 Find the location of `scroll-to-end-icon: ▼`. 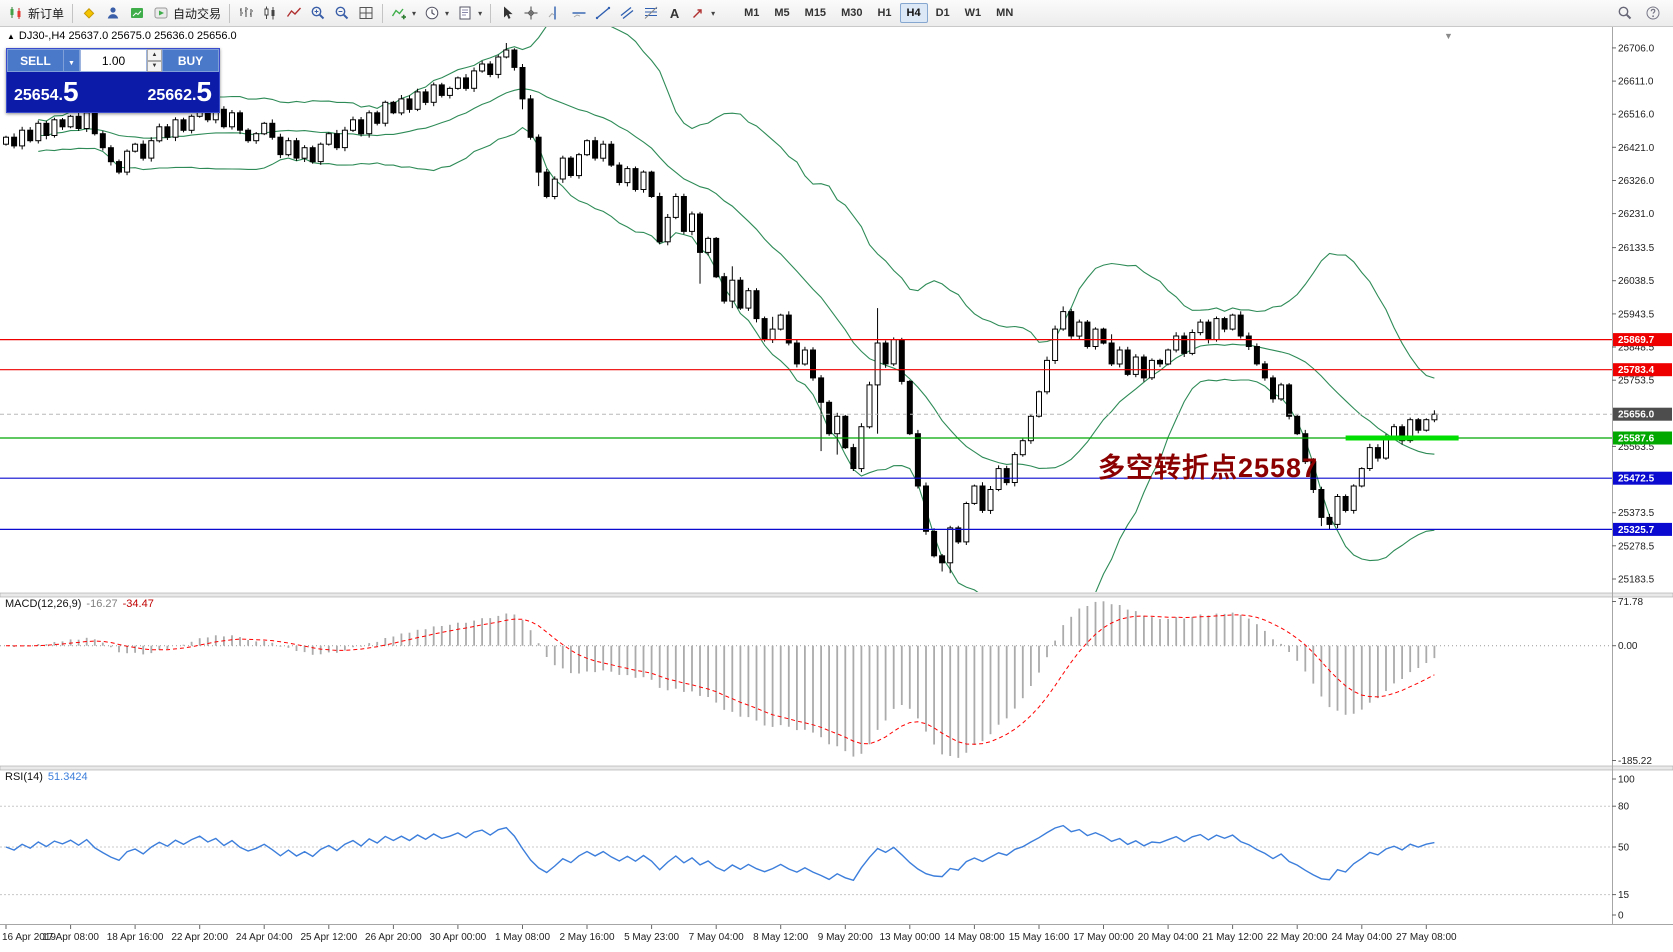

scroll-to-end-icon: ▼ is located at coordinates (1448, 36).